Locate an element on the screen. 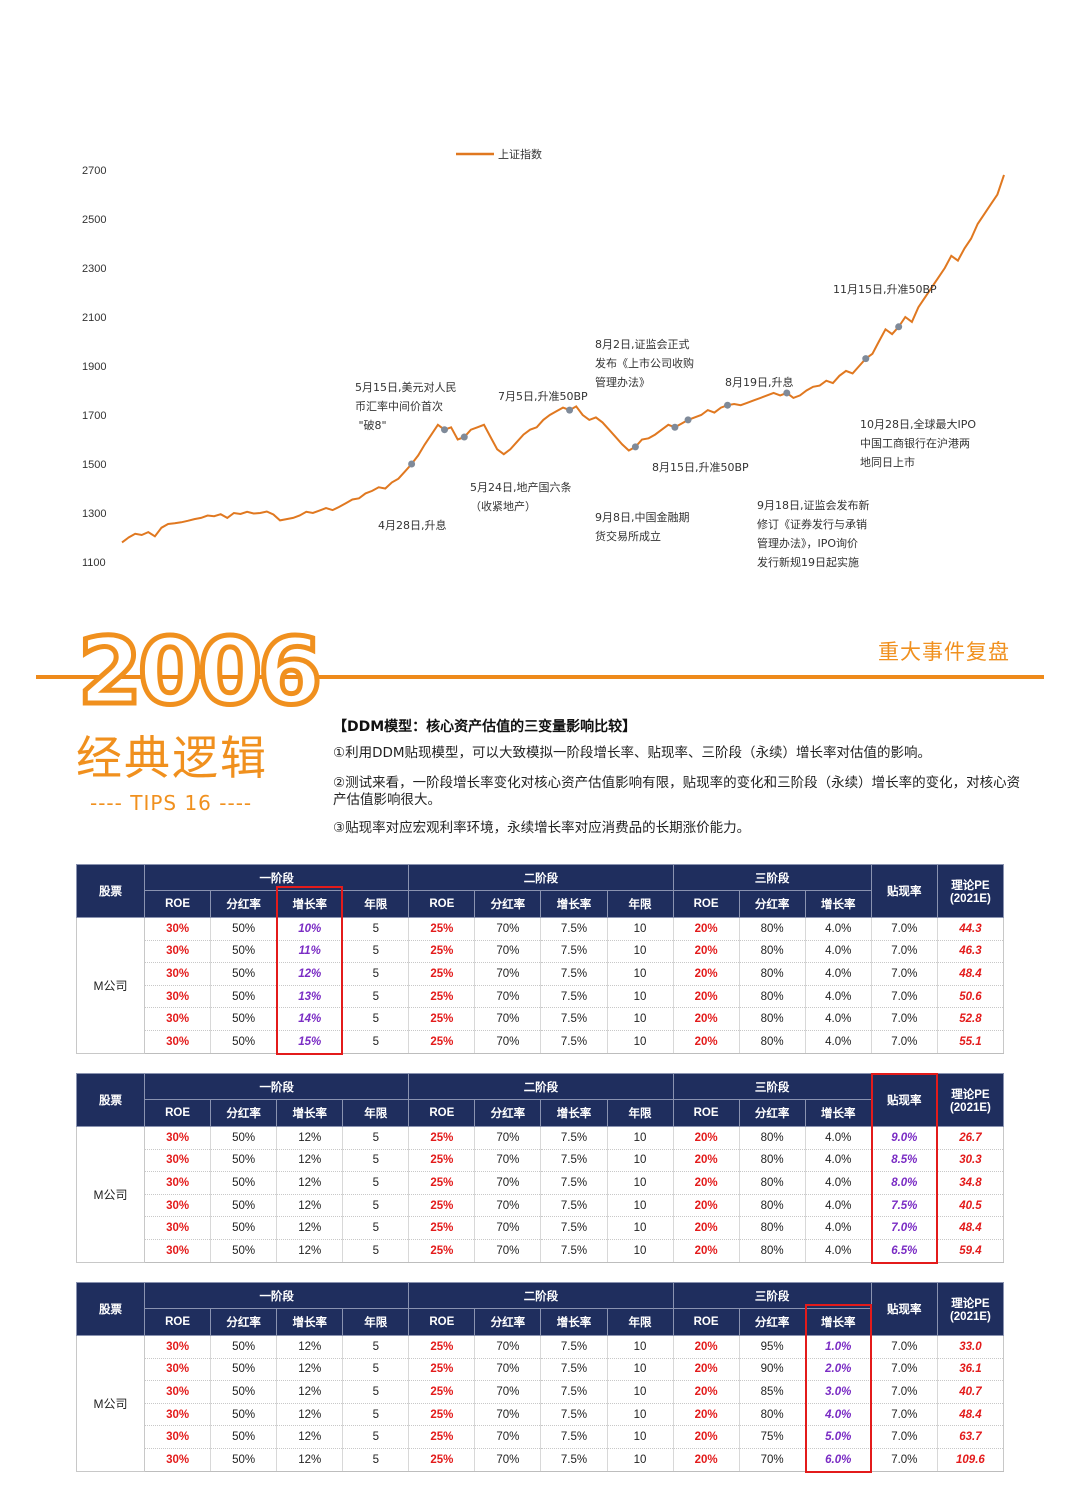 The height and width of the screenshot is (1512, 1080). table-cell: 52.8 is located at coordinates (970, 1019).